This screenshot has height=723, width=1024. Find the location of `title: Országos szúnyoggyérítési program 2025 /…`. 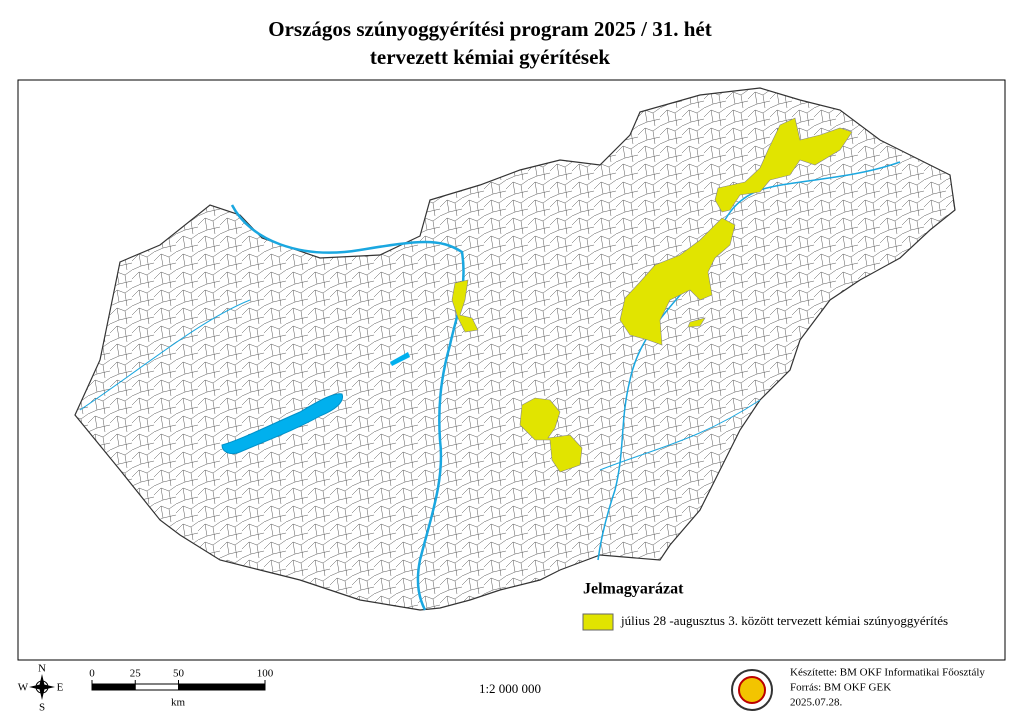

title: Országos szúnyoggyérítési program 2025 /… is located at coordinates (489, 29).